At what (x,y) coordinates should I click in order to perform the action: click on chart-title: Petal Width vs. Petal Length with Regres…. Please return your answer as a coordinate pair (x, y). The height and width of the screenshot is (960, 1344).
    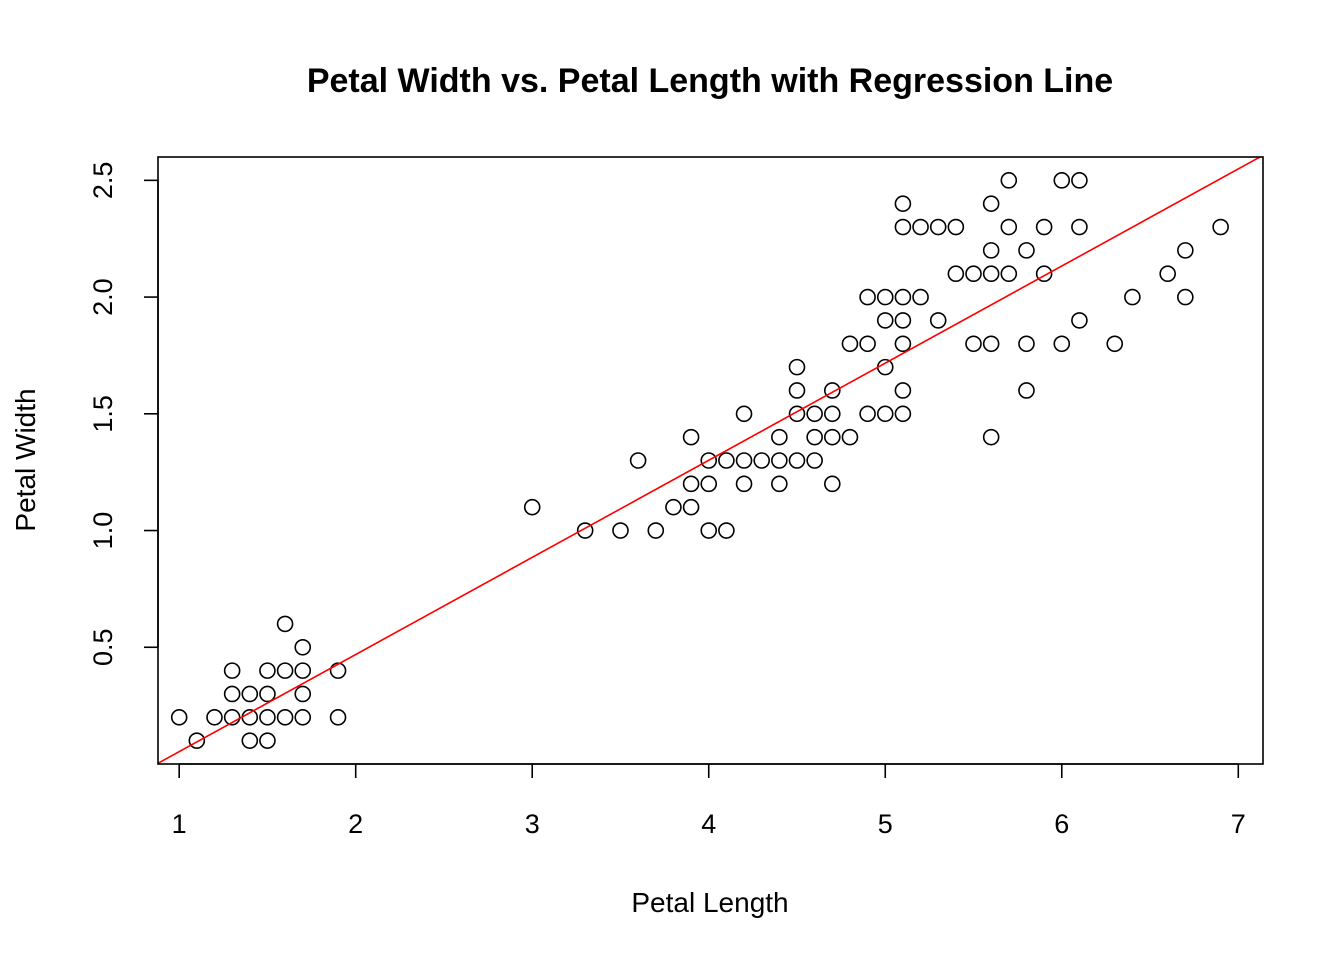
    Looking at the image, I should click on (710, 81).